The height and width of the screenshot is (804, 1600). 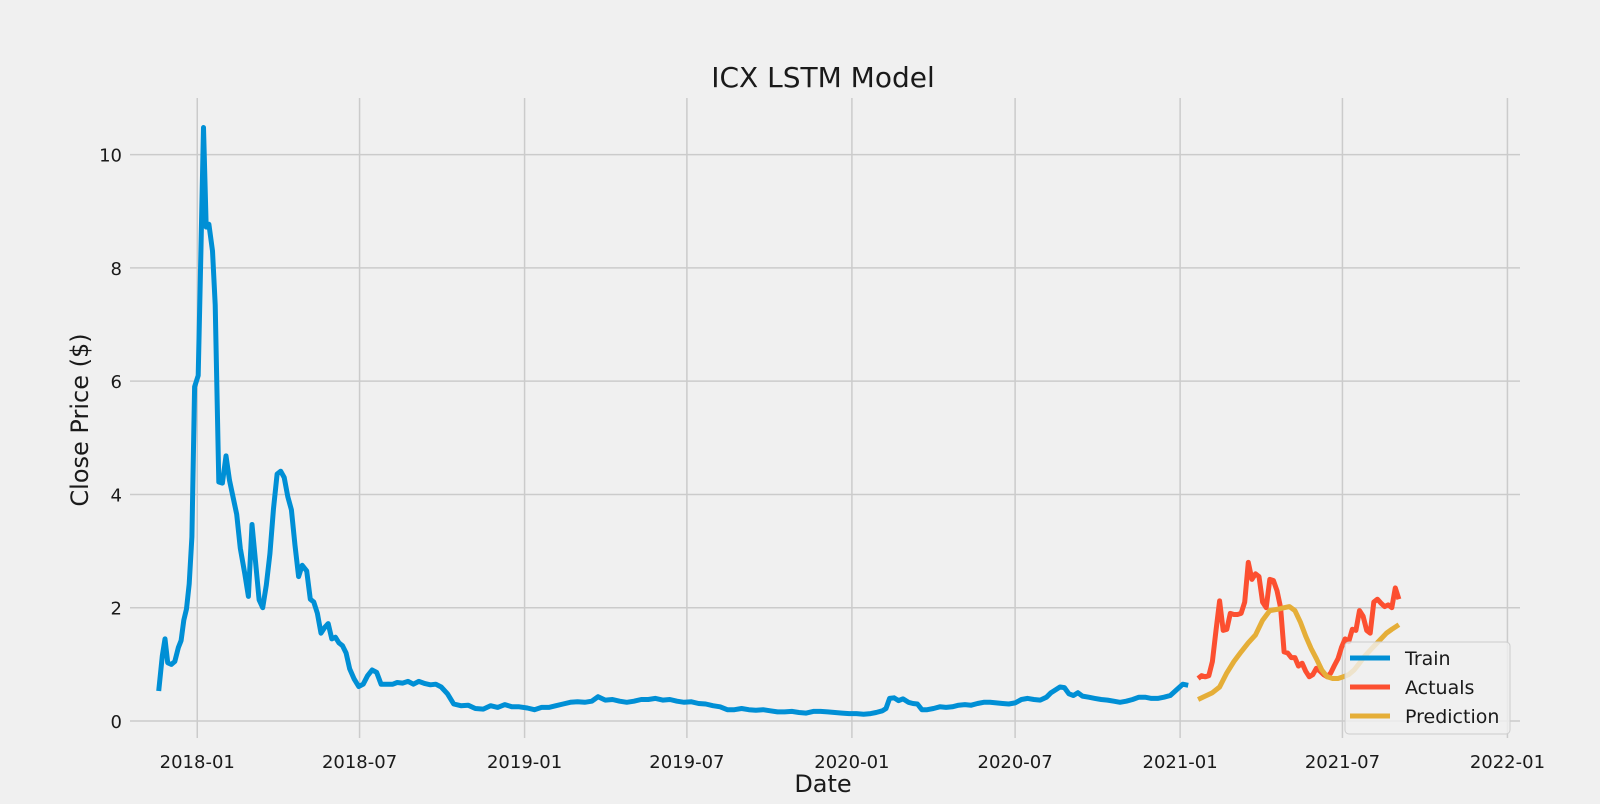 What do you see at coordinates (1452, 717) in the screenshot?
I see `legend-label-prediction: Prediction` at bounding box center [1452, 717].